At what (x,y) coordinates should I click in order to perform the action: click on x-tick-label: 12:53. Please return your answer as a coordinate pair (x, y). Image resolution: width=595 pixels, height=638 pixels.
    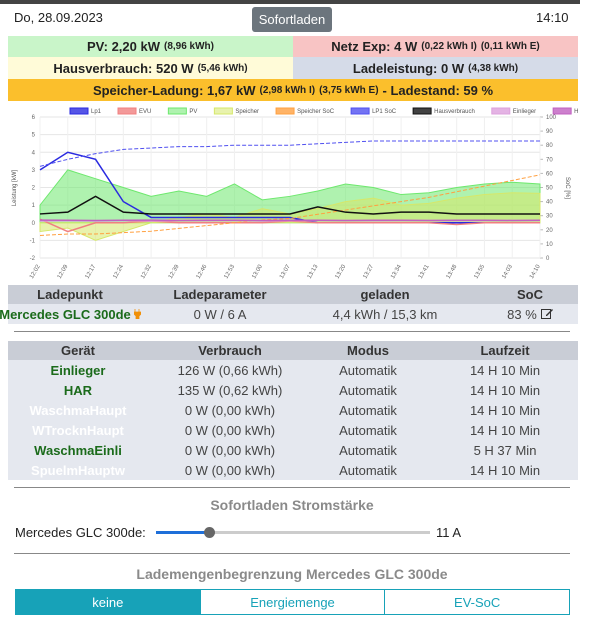
    Looking at the image, I should click on (229, 271).